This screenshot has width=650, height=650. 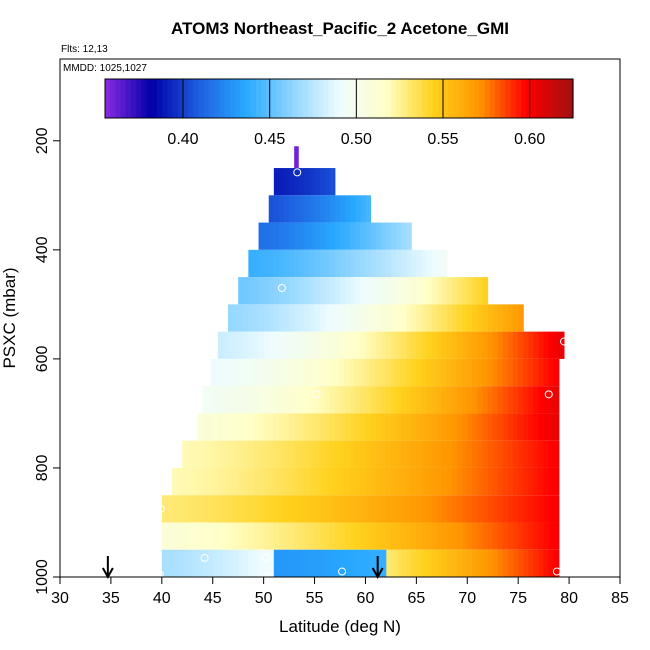 What do you see at coordinates (182, 139) in the screenshot?
I see `colorbar-tick-label: 0.40` at bounding box center [182, 139].